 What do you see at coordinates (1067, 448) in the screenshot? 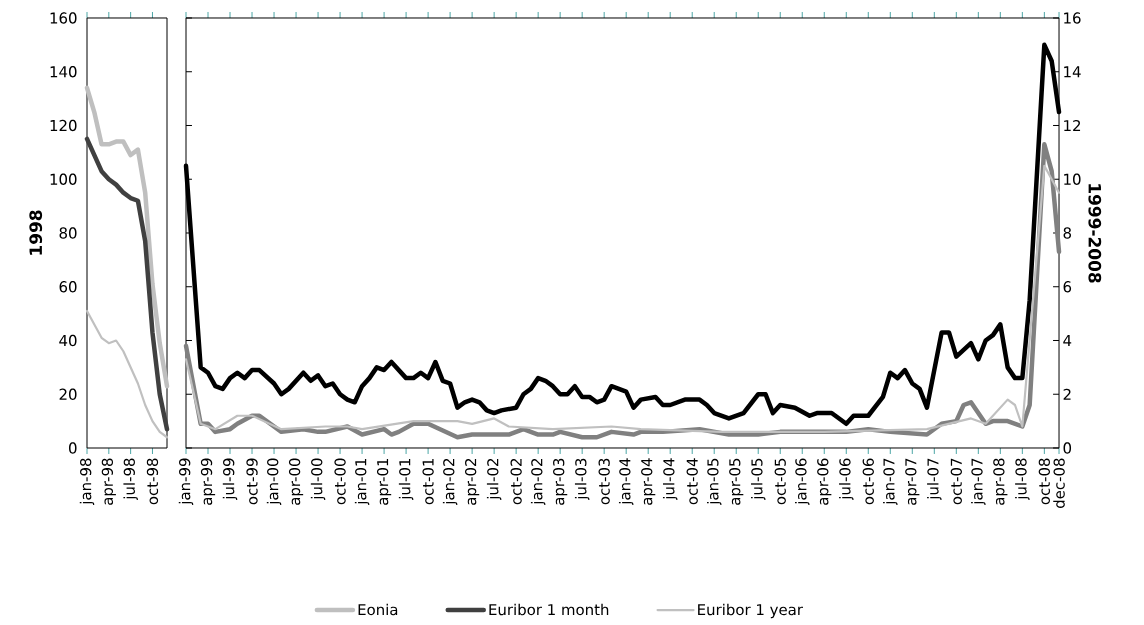
I see `y2-tick-label: 0` at bounding box center [1067, 448].